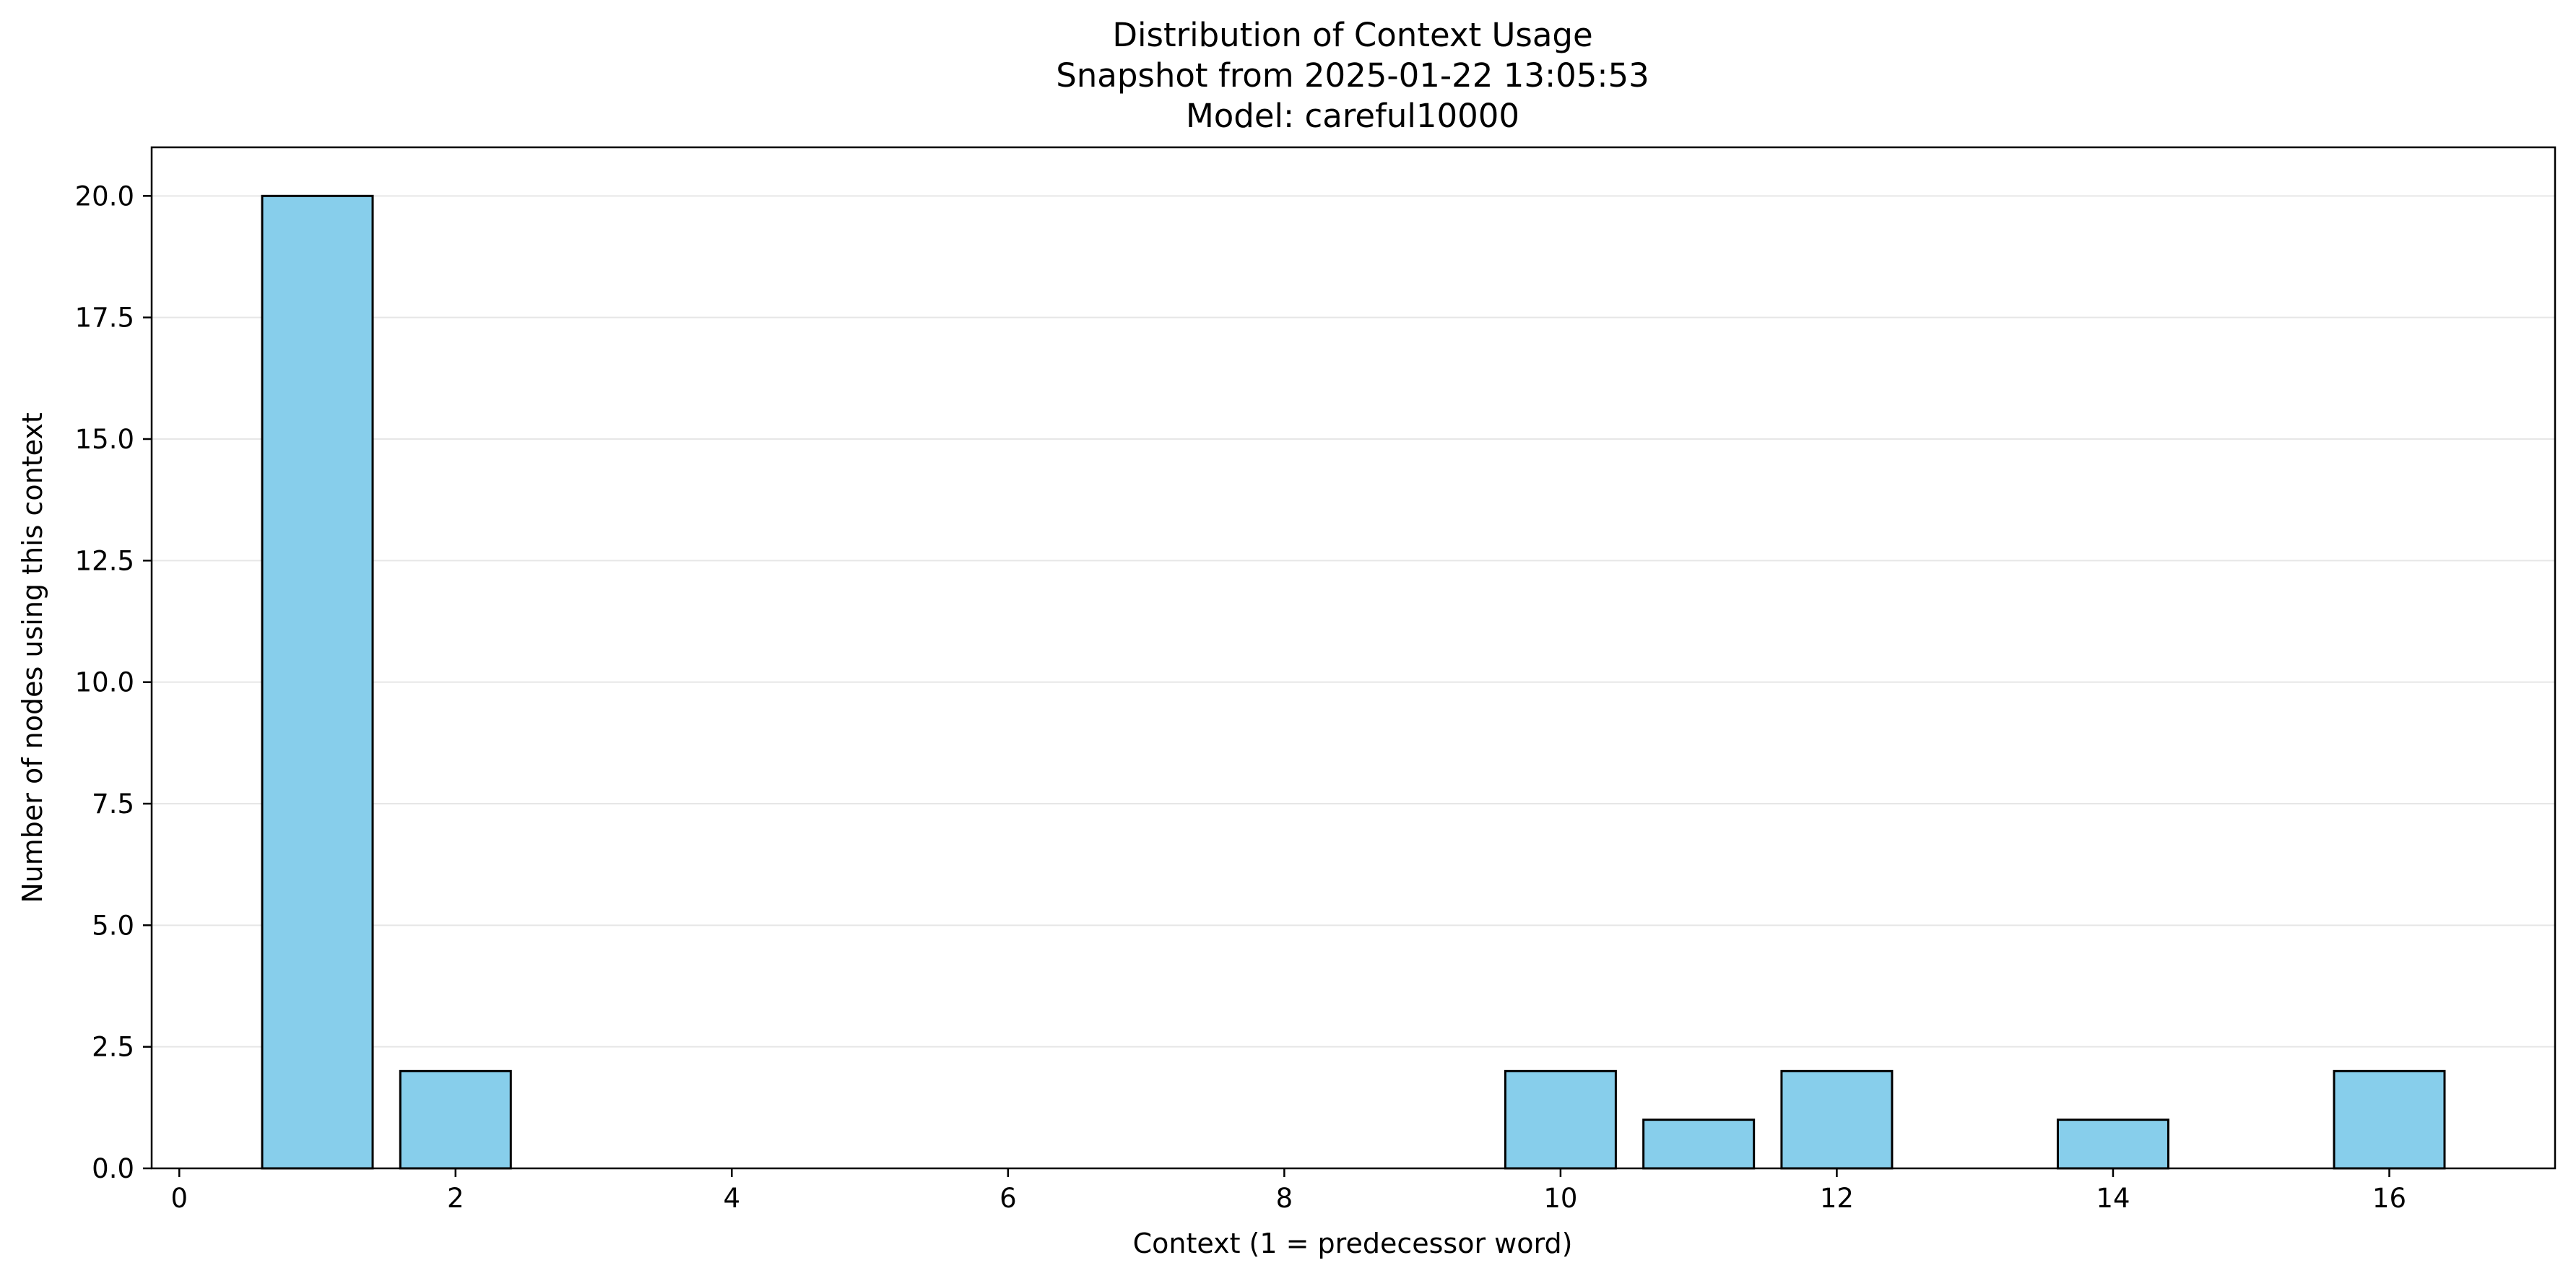 The height and width of the screenshot is (1281, 2576). What do you see at coordinates (104, 318) in the screenshot?
I see `y-tick-label-7: 17.5` at bounding box center [104, 318].